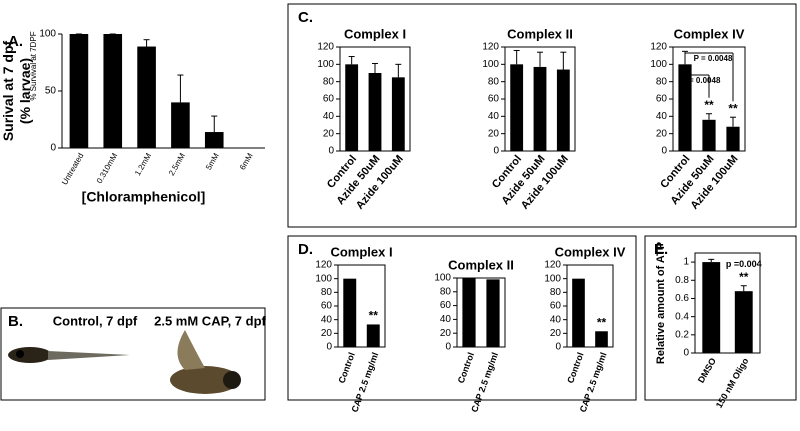 The height and width of the screenshot is (431, 800). What do you see at coordinates (682, 334) in the screenshot?
I see `y-tick-label: 0.2` at bounding box center [682, 334].